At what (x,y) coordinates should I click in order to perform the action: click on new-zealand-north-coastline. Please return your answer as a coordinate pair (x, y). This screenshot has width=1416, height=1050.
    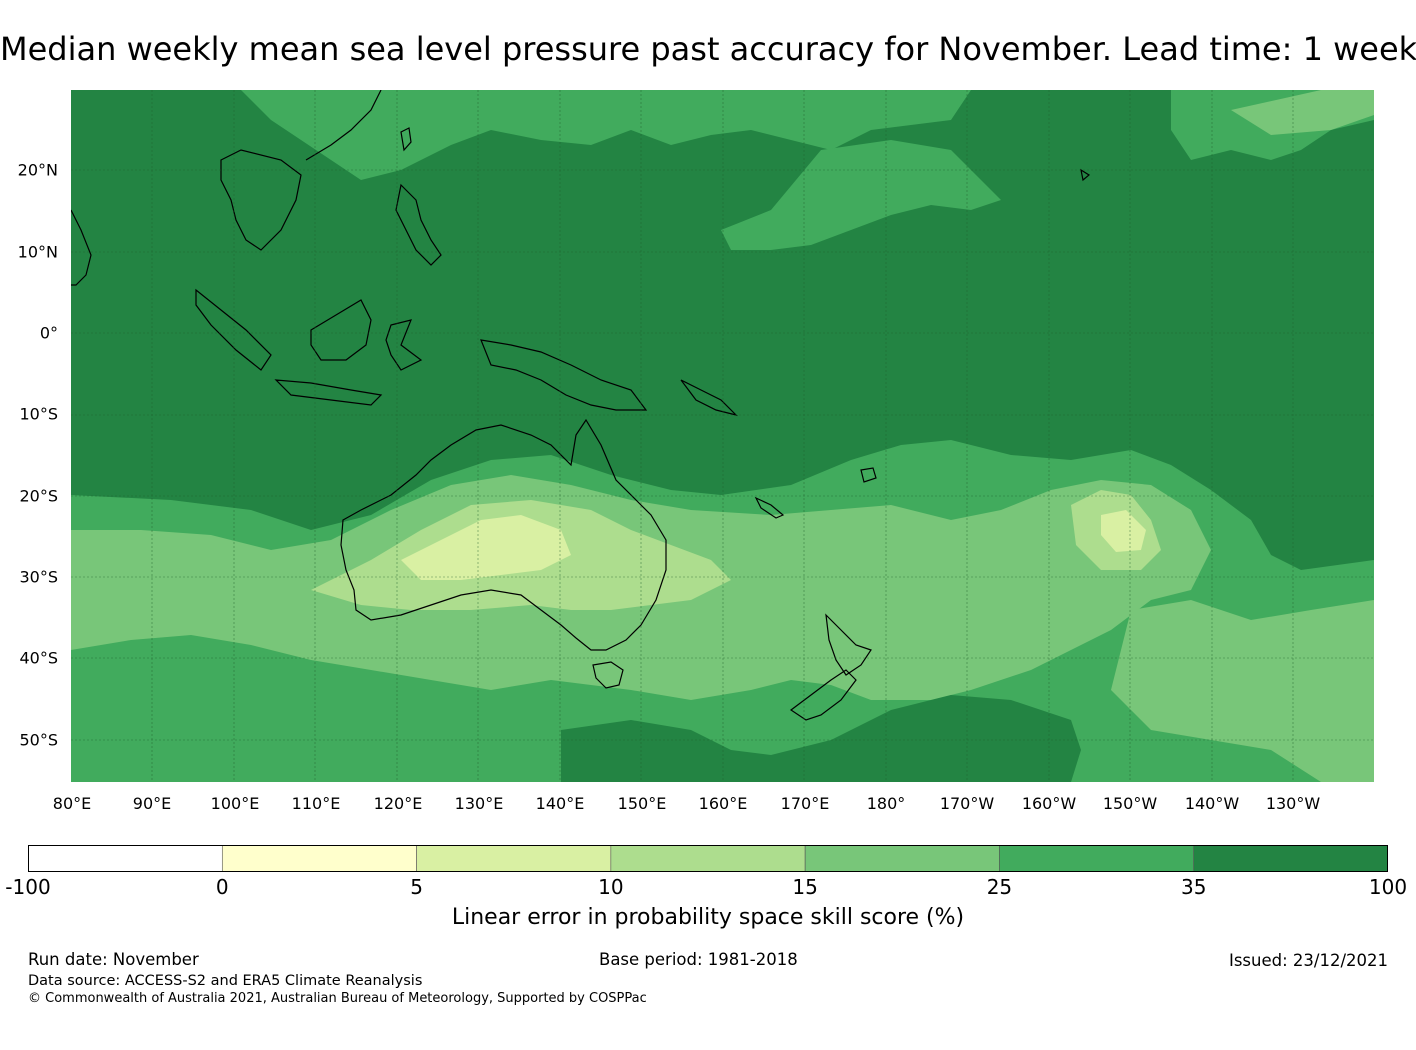
    Looking at the image, I should click on (848, 644).